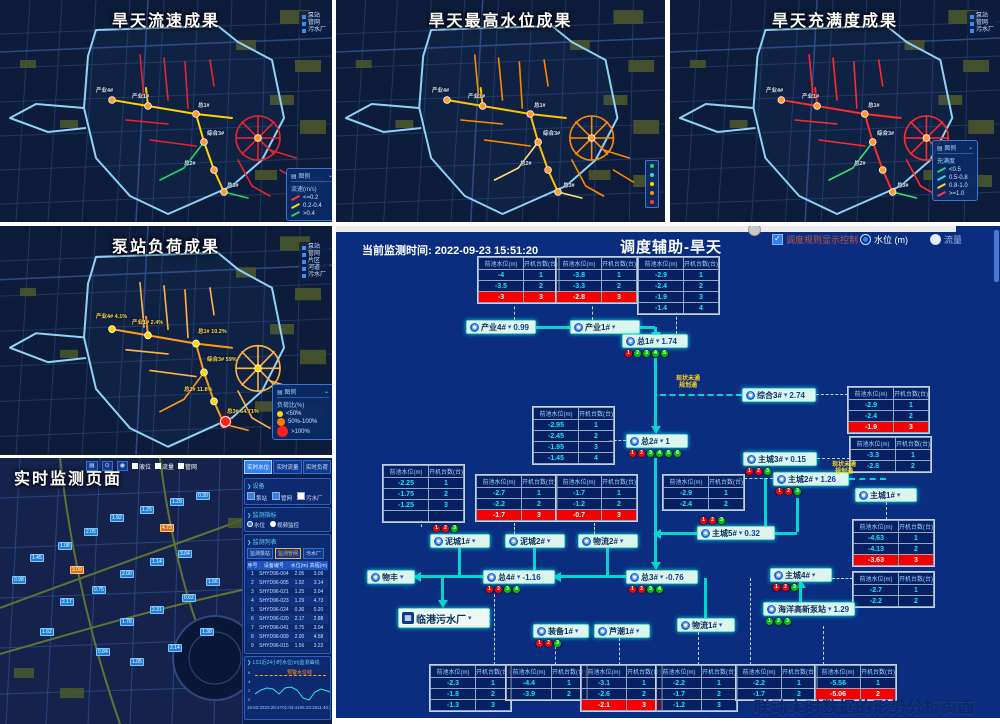 The image size is (1000, 724). What do you see at coordinates (287, 574) in the screenshot?
I see `table-row: 1 SHYD96-004 2.05 3.09` at bounding box center [287, 574].